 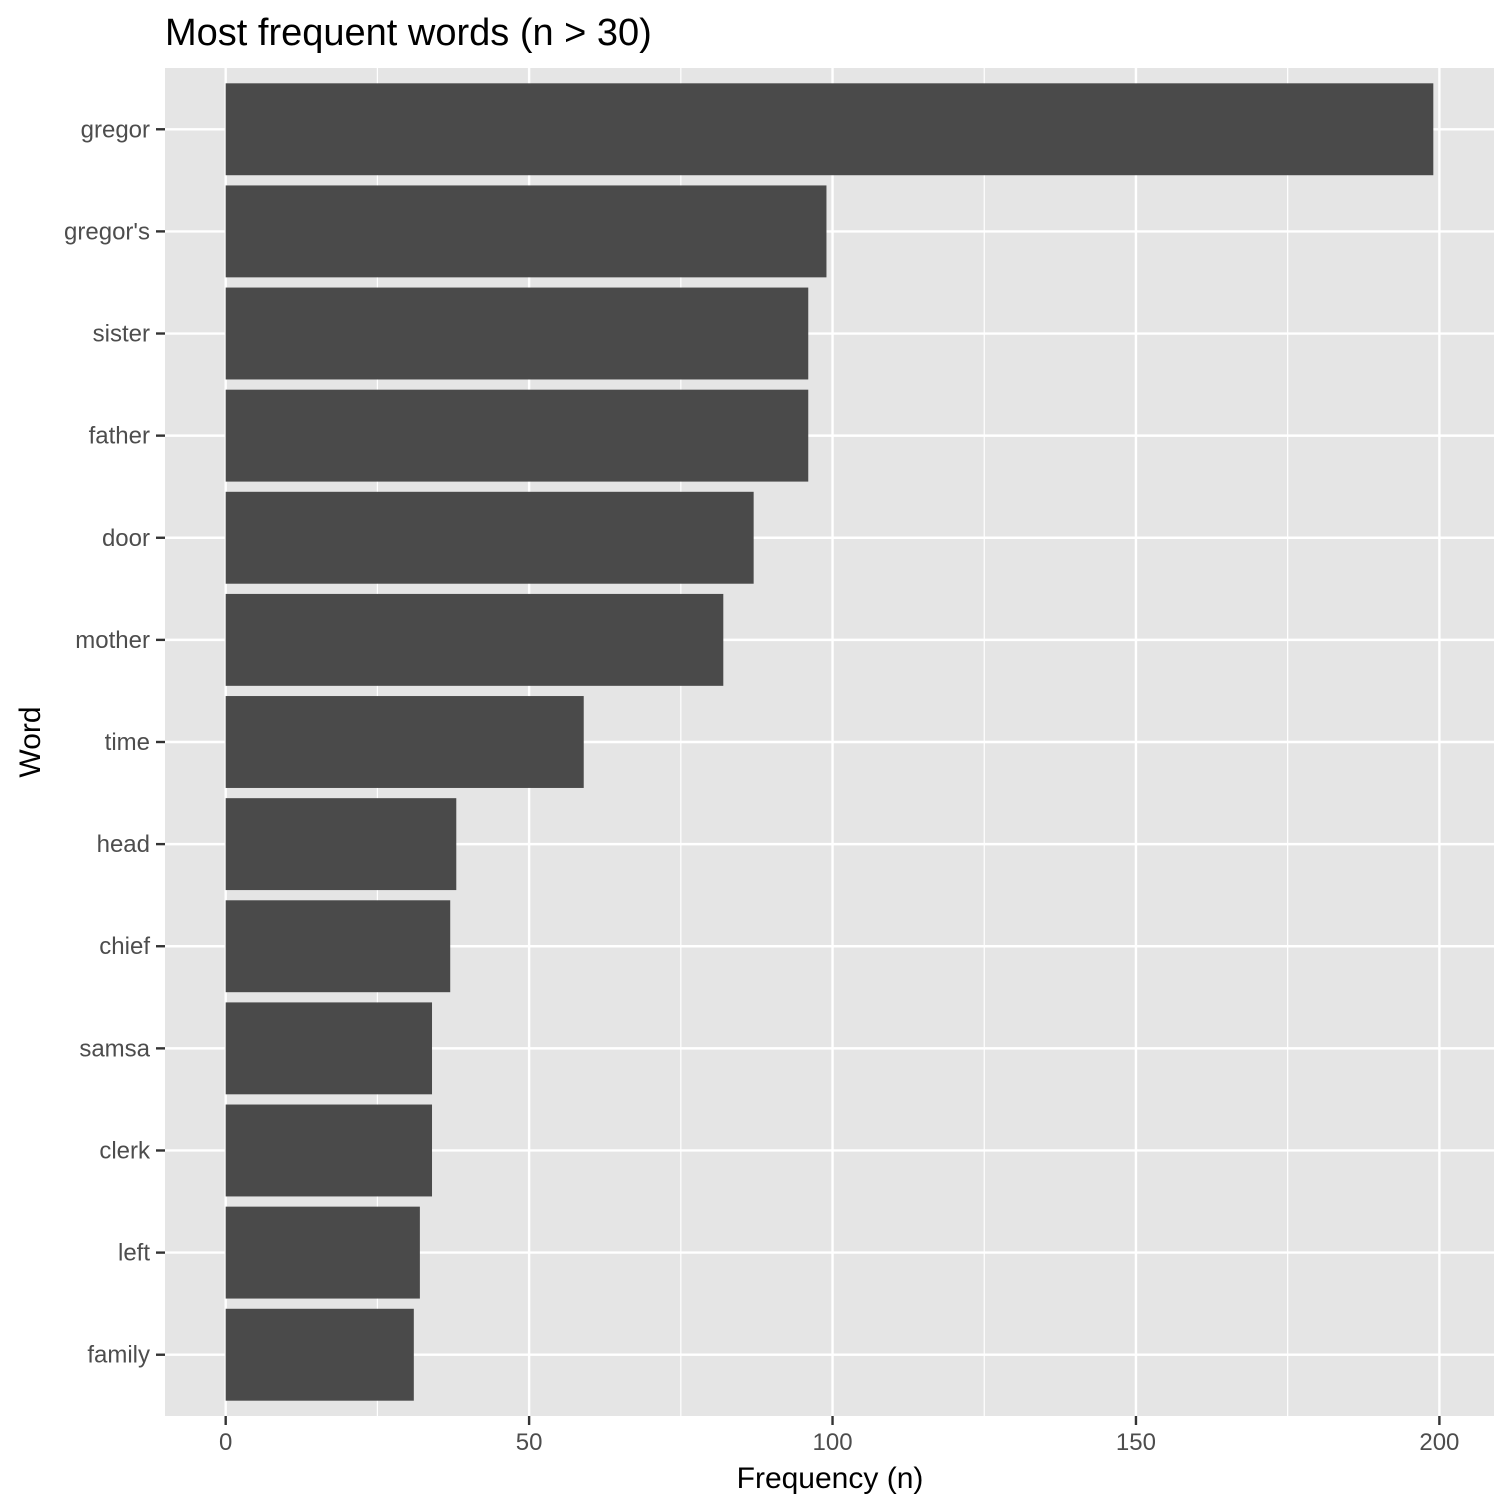 I want to click on bar-family, so click(x=319, y=1354).